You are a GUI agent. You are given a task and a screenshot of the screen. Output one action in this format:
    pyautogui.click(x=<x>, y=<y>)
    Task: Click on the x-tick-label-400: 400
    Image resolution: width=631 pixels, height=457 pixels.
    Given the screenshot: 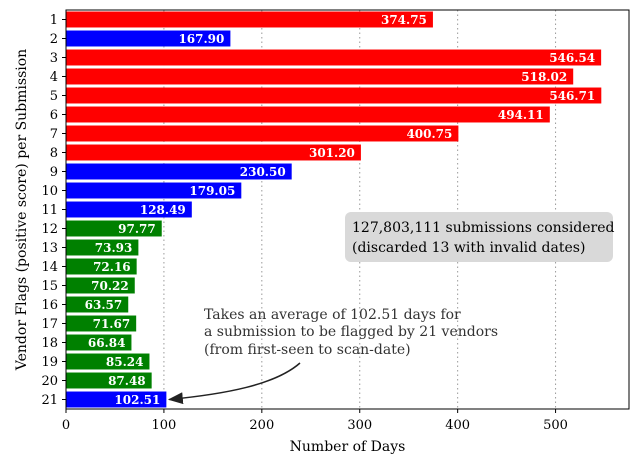 What is the action you would take?
    pyautogui.click(x=457, y=425)
    